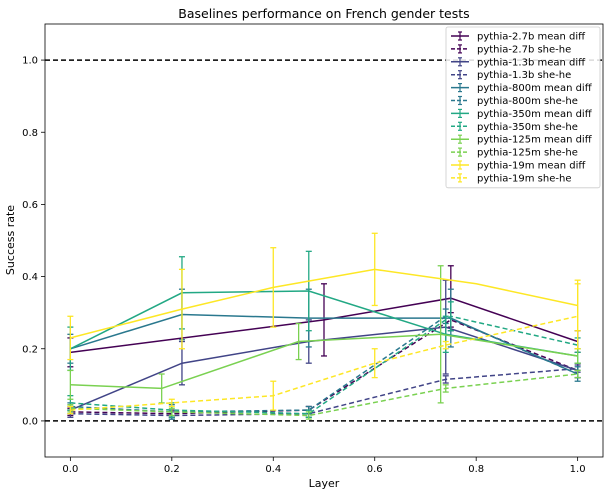 This screenshot has width=609, height=496. I want to click on legend-label: pythia-125m mean diff, so click(535, 140).